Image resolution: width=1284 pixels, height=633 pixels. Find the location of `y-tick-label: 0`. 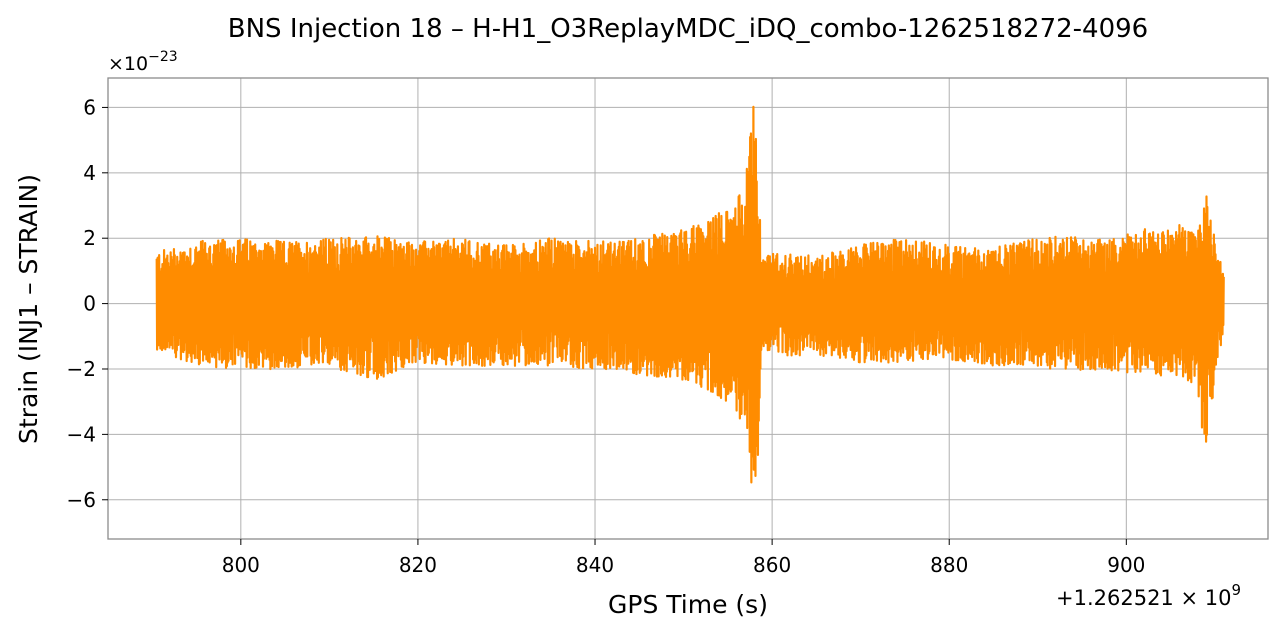

y-tick-label: 0 is located at coordinates (89, 304).